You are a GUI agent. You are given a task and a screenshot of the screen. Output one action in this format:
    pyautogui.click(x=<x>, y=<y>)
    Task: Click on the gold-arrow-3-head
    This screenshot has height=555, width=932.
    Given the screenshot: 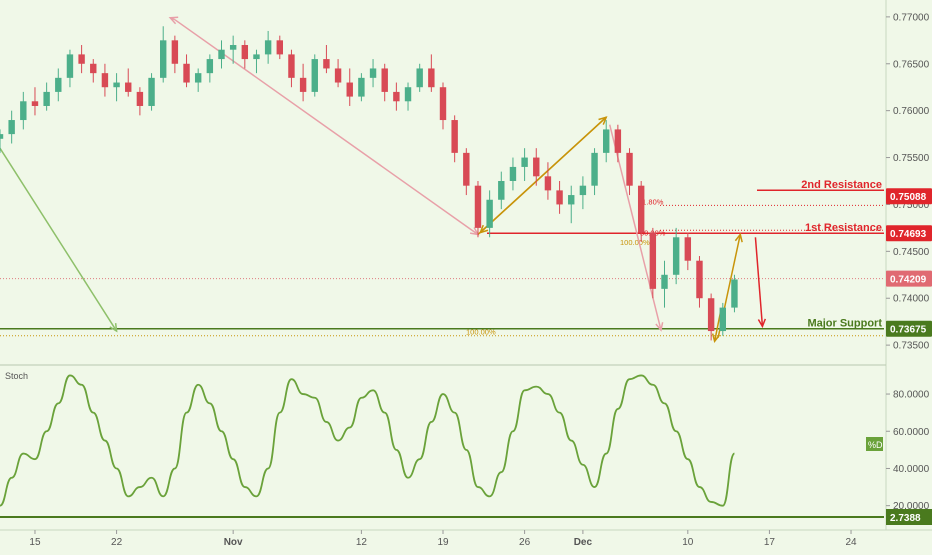 What is the action you would take?
    pyautogui.click(x=738, y=237)
    